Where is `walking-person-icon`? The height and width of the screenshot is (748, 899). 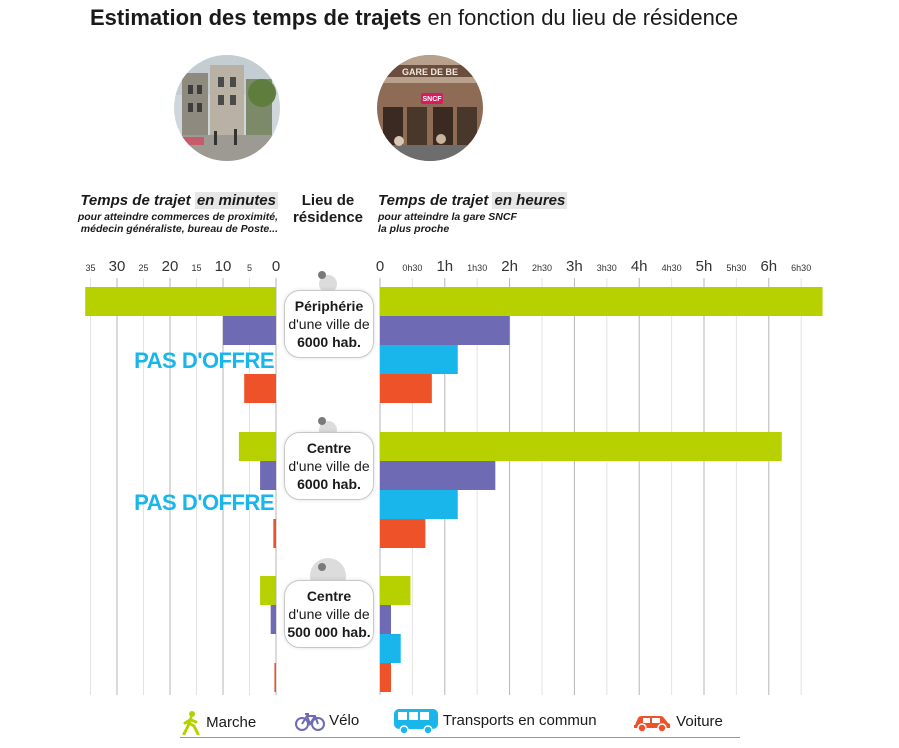
walking-person-icon is located at coordinates (191, 723).